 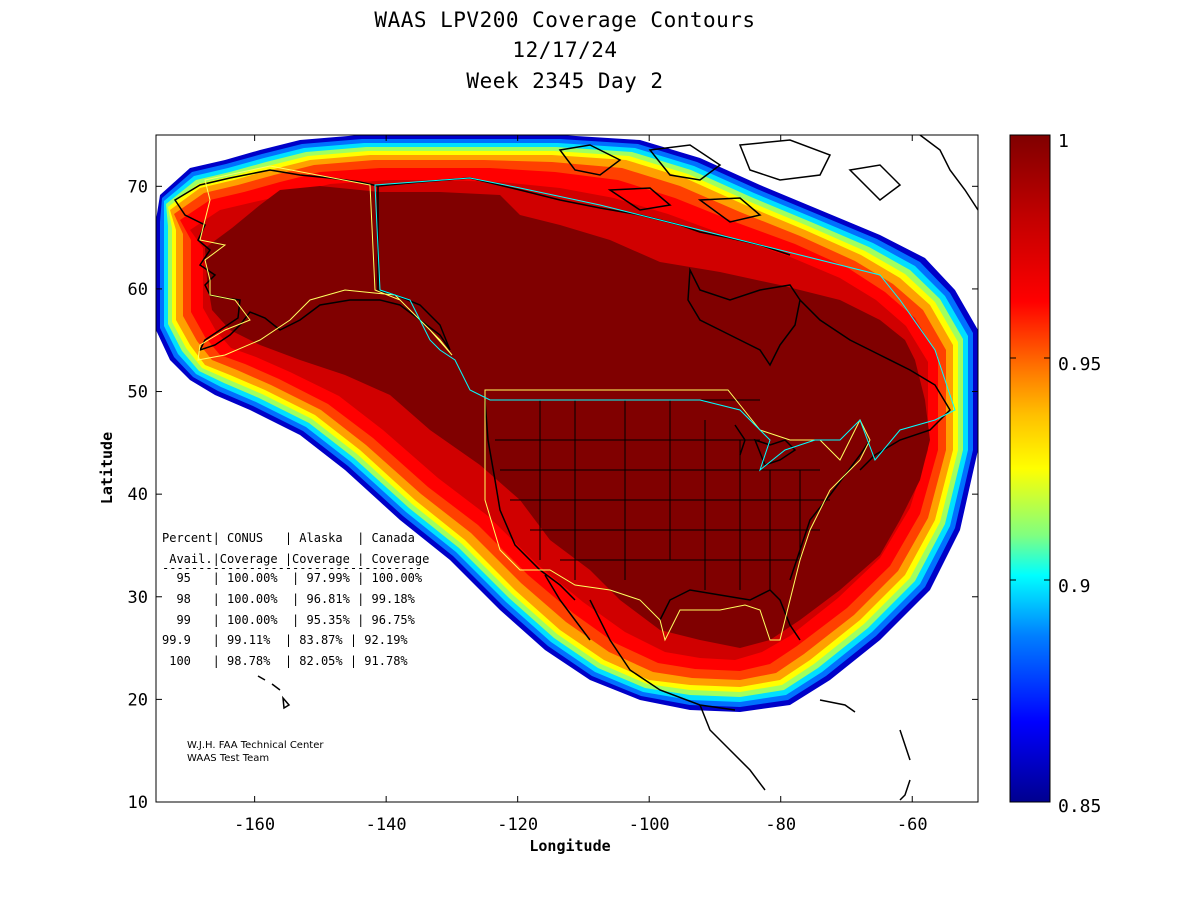 I want to click on chart-title-date: 12/17/24, so click(x=565, y=50).